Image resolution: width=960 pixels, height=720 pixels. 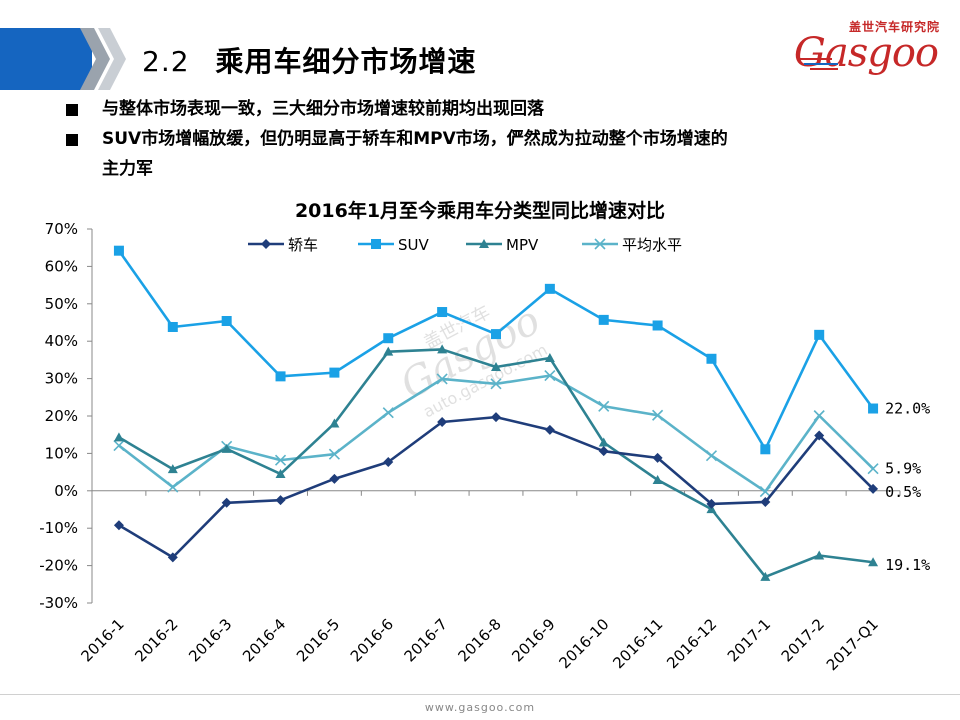 What do you see at coordinates (72, 110) in the screenshot?
I see `bullet-square-icon` at bounding box center [72, 110].